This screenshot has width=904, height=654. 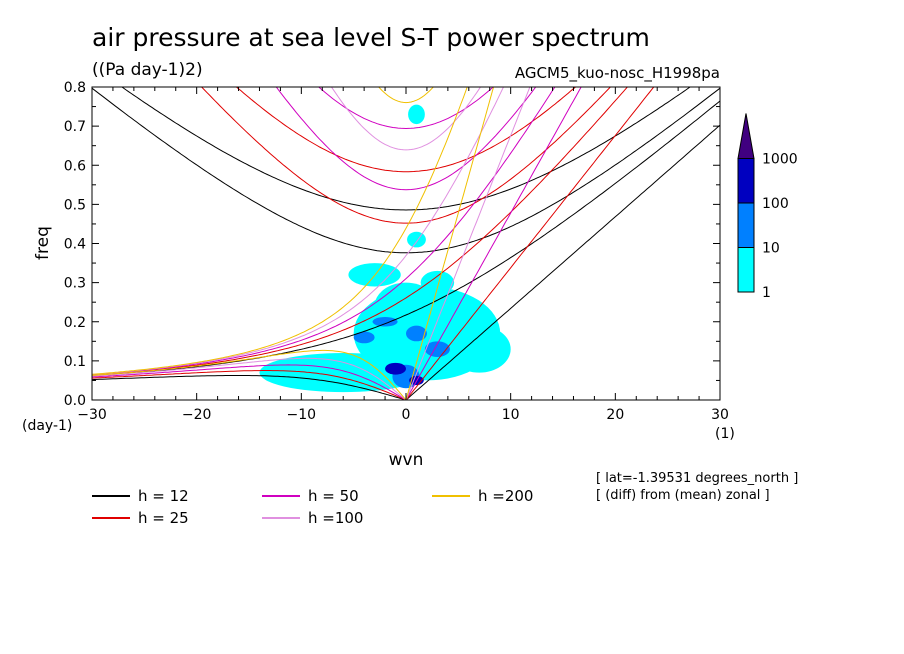 I want to click on x-tick-label: −30, so click(x=92, y=415).